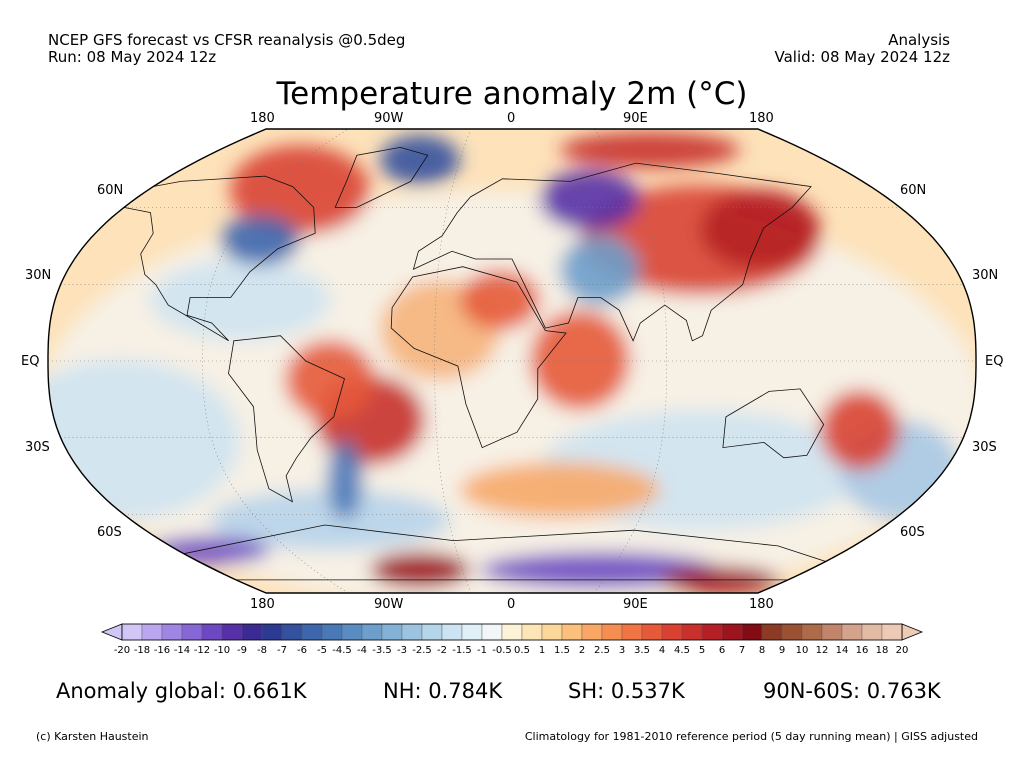 The width and height of the screenshot is (1024, 768). Describe the element at coordinates (882, 650) in the screenshot. I see `colorbar-tick-label: 18` at that location.